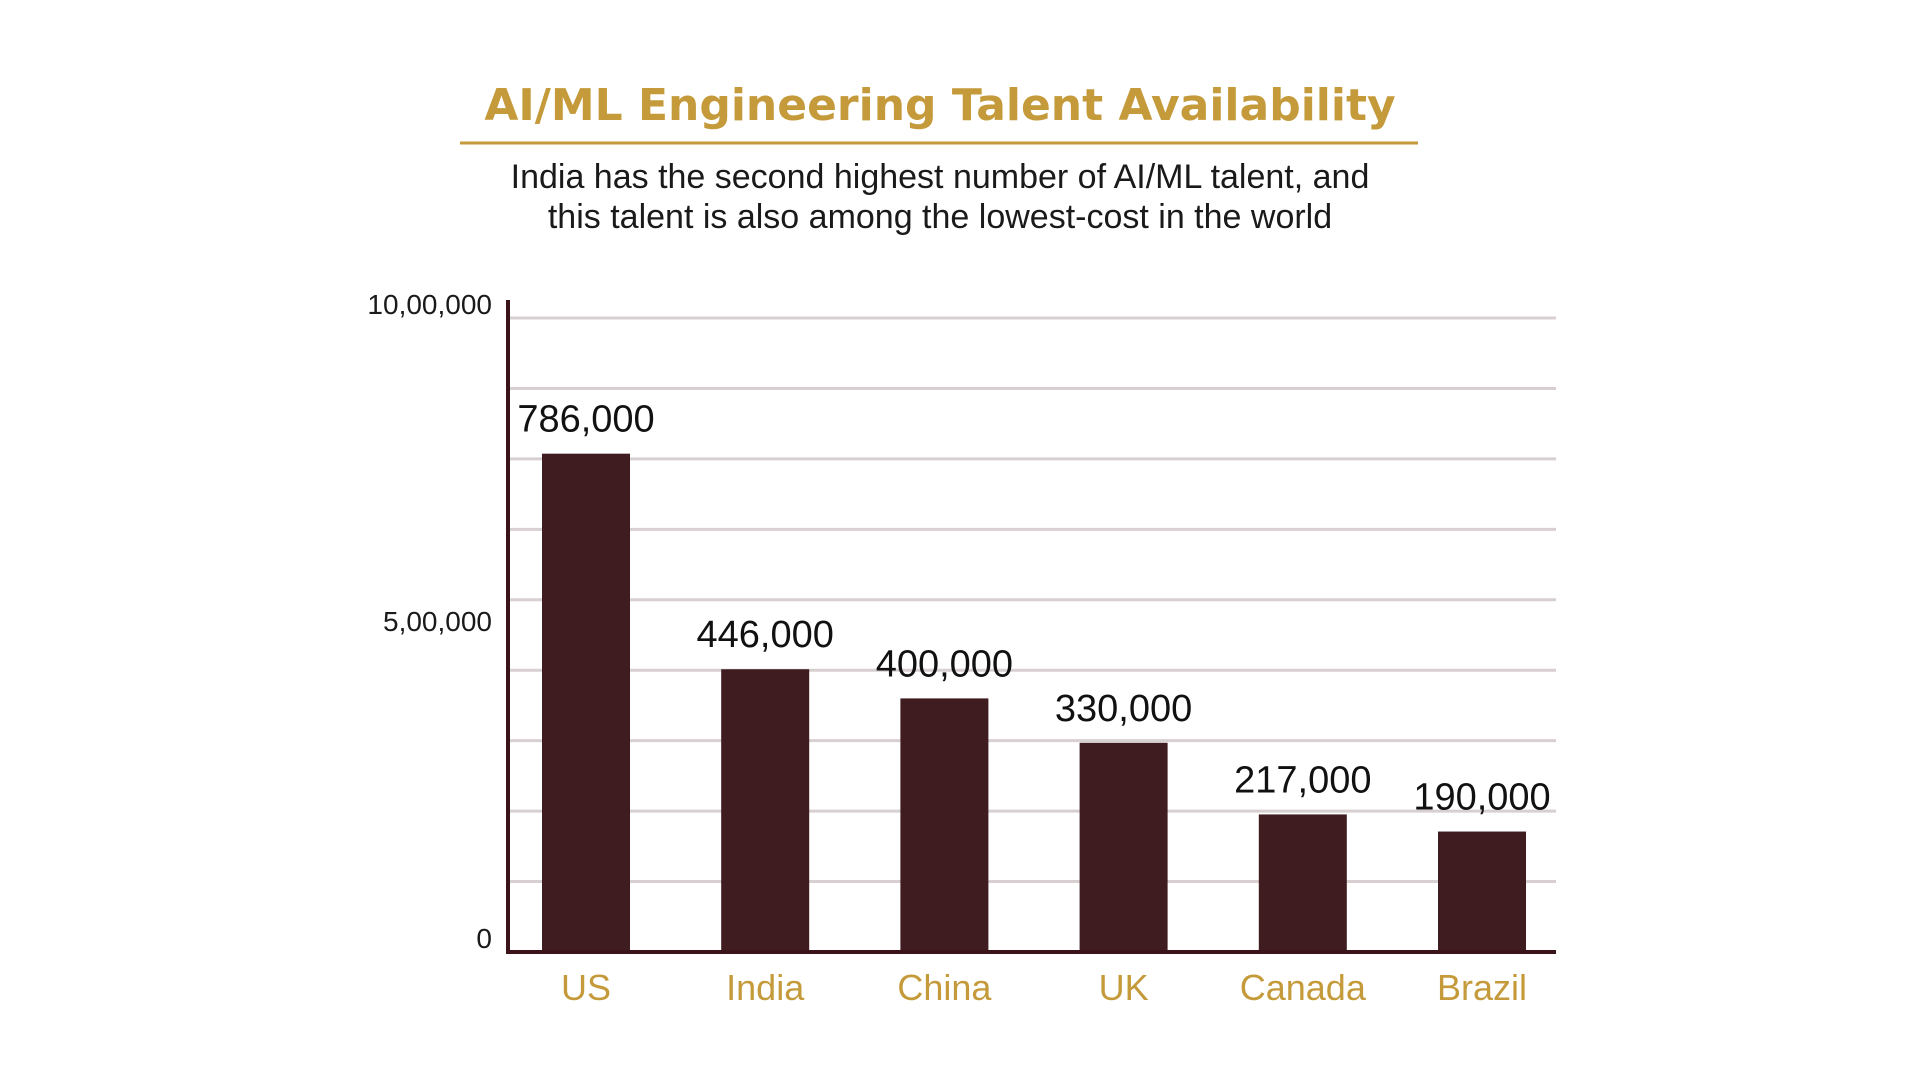 The height and width of the screenshot is (1080, 1920). What do you see at coordinates (429, 304) in the screenshot?
I see `y-tick-label: 10,00,000` at bounding box center [429, 304].